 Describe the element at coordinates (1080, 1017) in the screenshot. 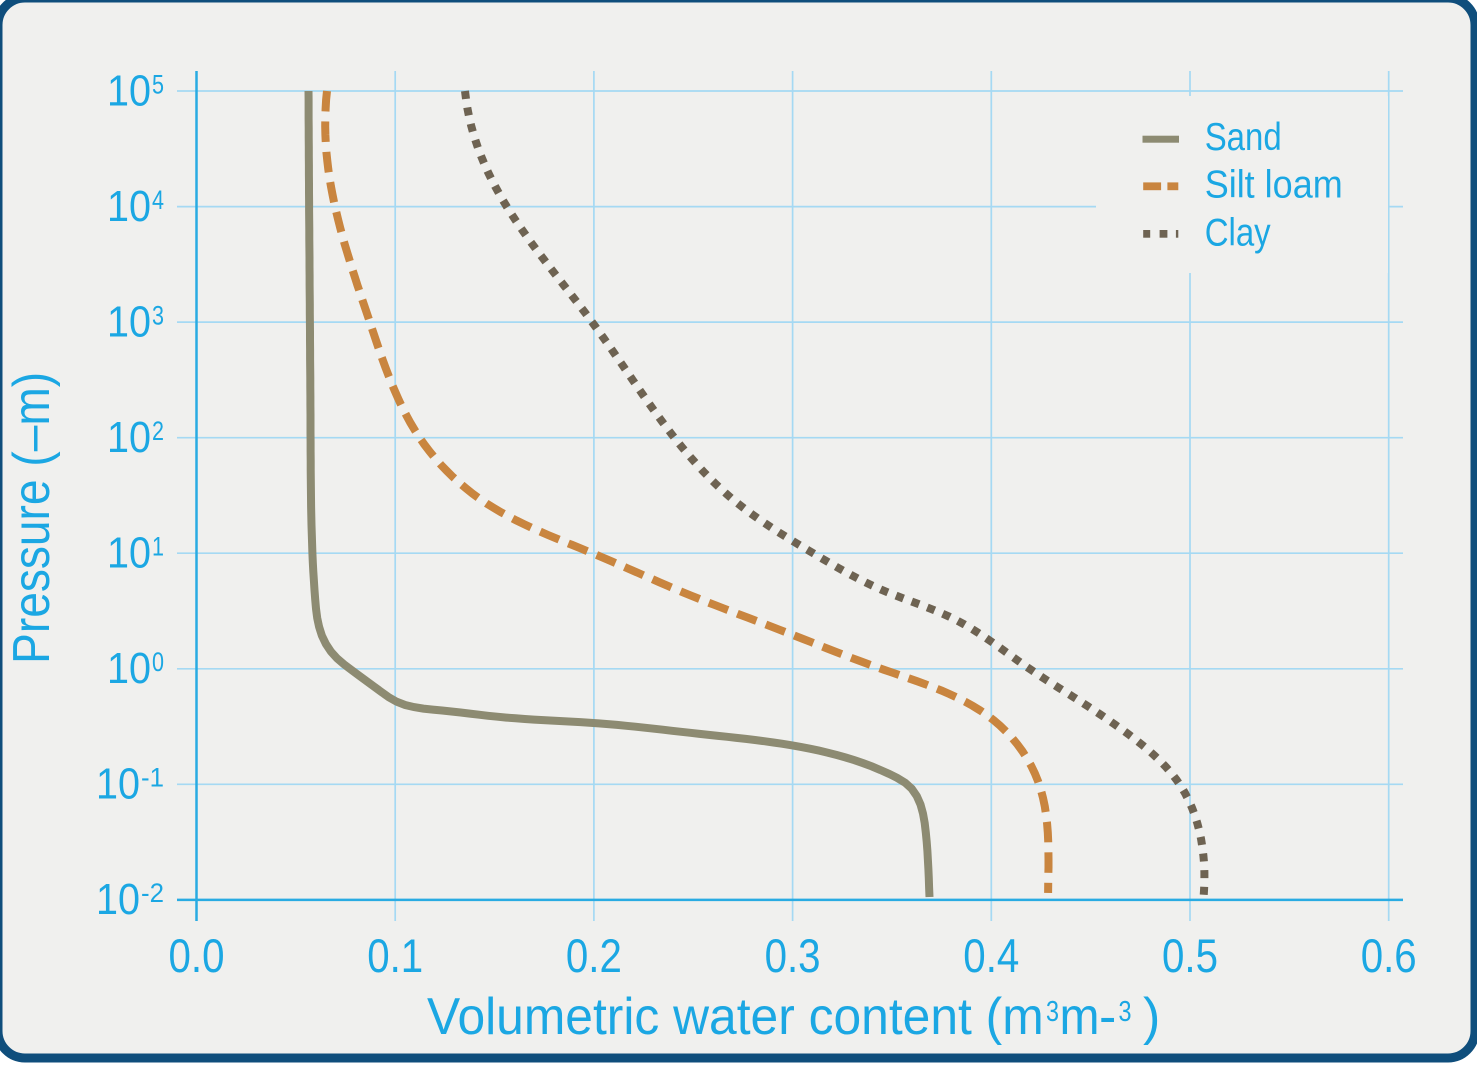

I see `svg-text: m` at that location.